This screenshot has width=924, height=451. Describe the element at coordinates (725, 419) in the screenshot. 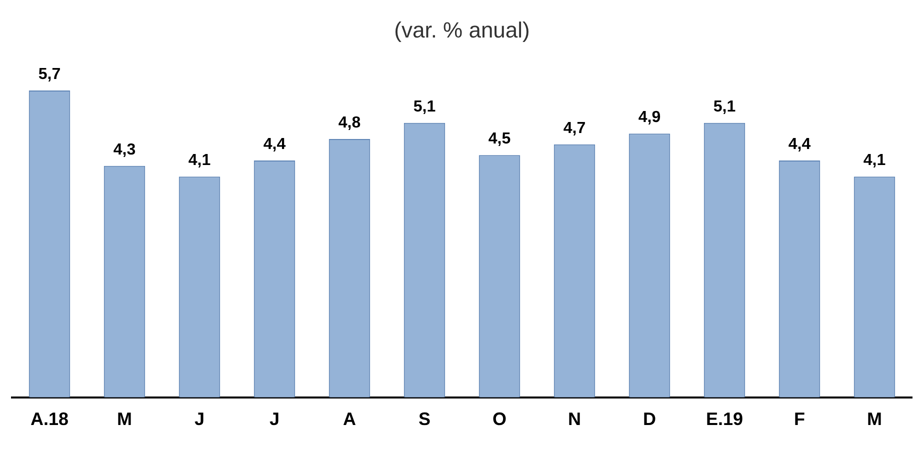

I see `x-tick-label: E.19` at that location.